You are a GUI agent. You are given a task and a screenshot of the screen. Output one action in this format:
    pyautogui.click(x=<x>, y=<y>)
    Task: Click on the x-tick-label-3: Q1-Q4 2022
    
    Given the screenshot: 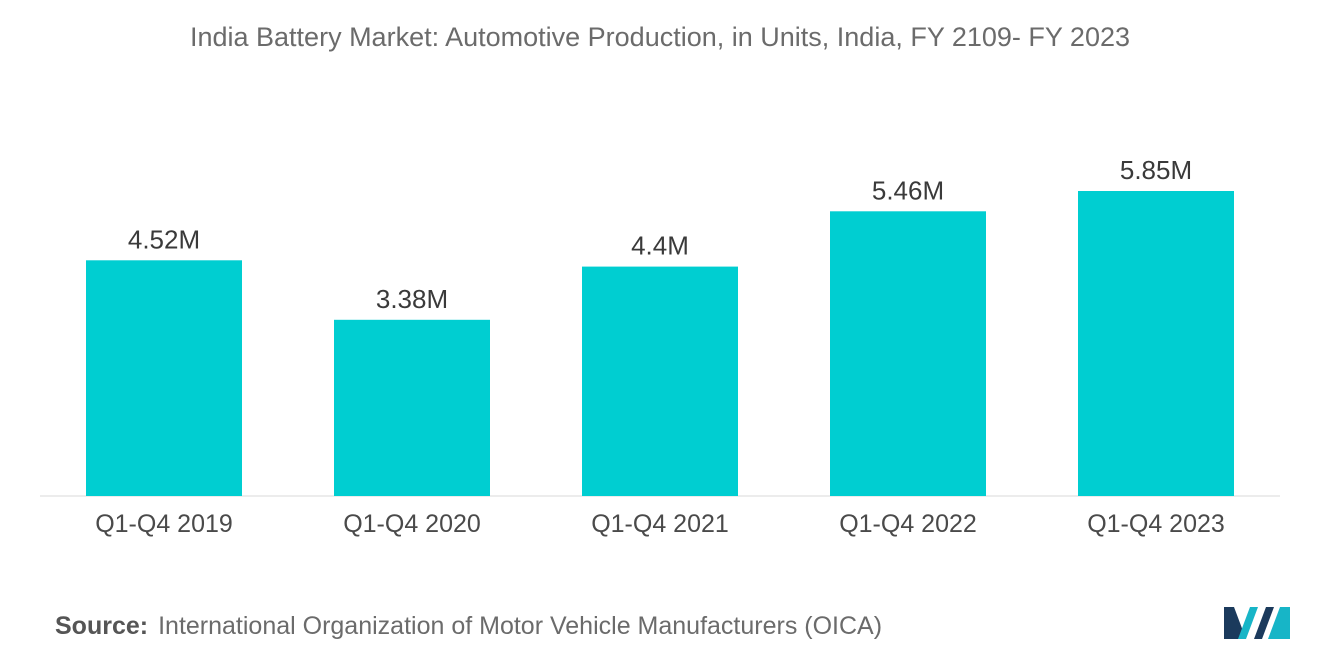 What is the action you would take?
    pyautogui.click(x=908, y=524)
    